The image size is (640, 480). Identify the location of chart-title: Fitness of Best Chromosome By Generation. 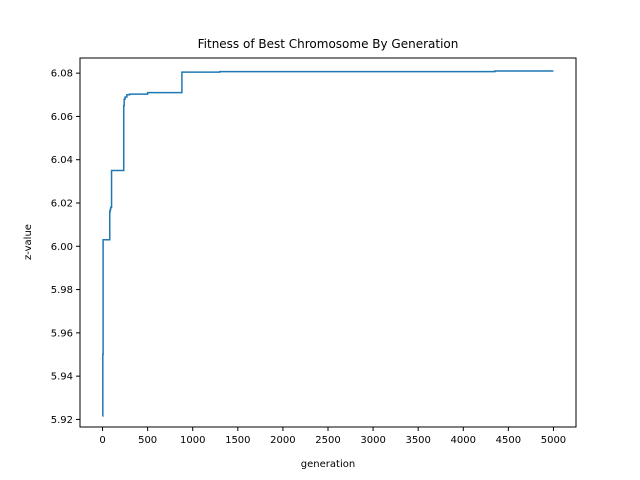
(328, 44).